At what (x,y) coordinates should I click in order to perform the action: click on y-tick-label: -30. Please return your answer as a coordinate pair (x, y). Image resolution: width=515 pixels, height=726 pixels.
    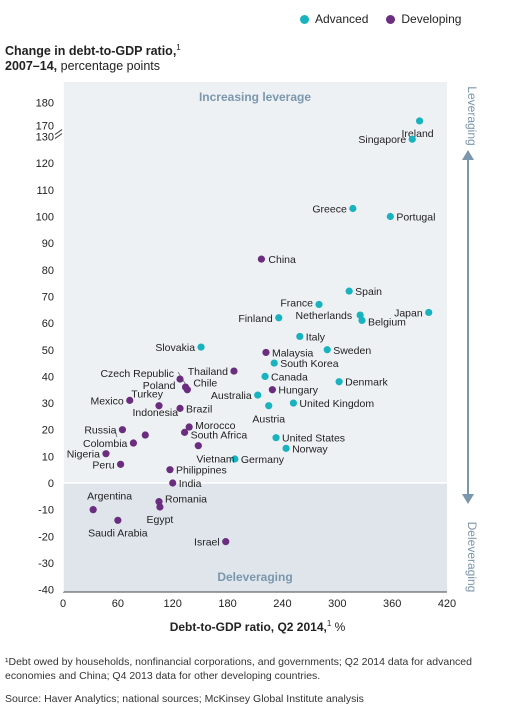
    Looking at the image, I should click on (46, 564).